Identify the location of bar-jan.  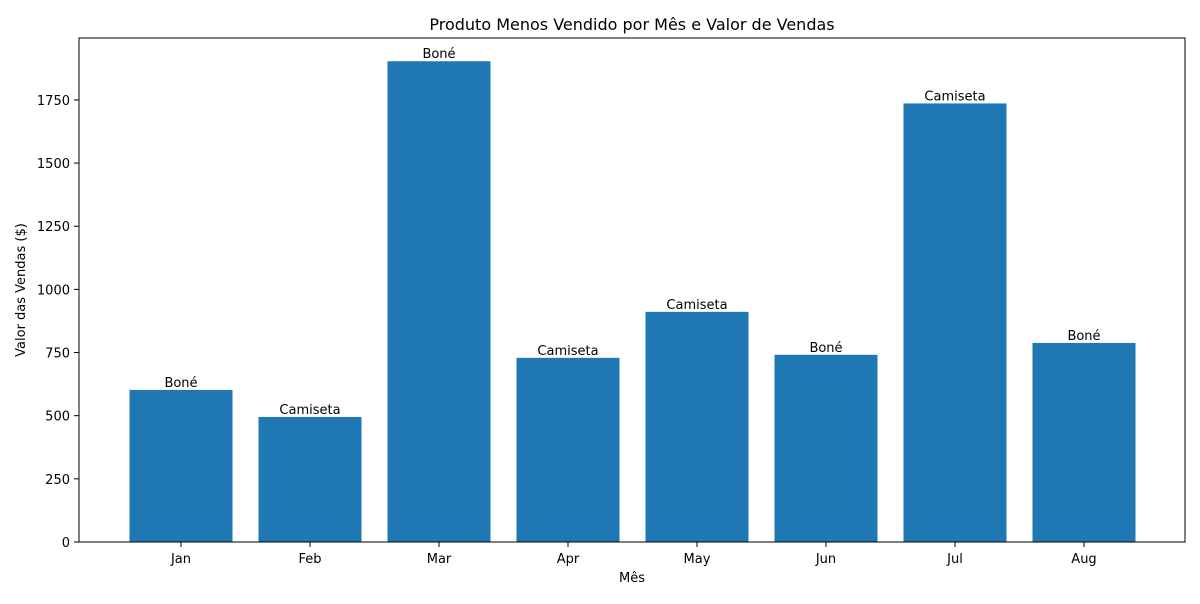
(181, 465).